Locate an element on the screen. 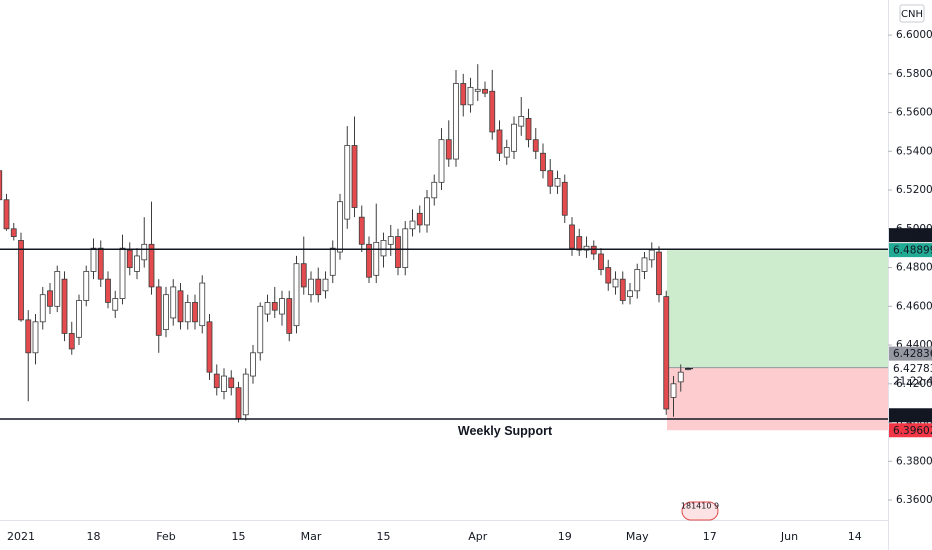 The height and width of the screenshot is (550, 932). event-icon is located at coordinates (700, 511).